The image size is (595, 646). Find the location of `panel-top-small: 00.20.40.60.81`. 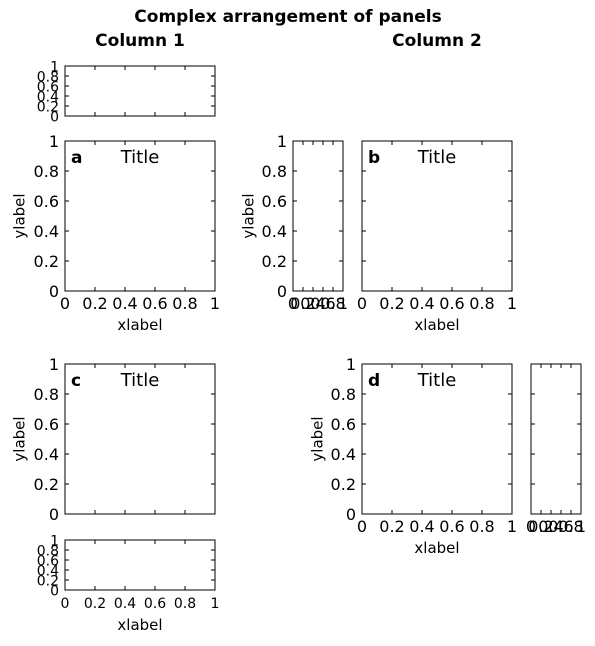

panel-top-small: 00.20.40.60.81 is located at coordinates (126, 92).